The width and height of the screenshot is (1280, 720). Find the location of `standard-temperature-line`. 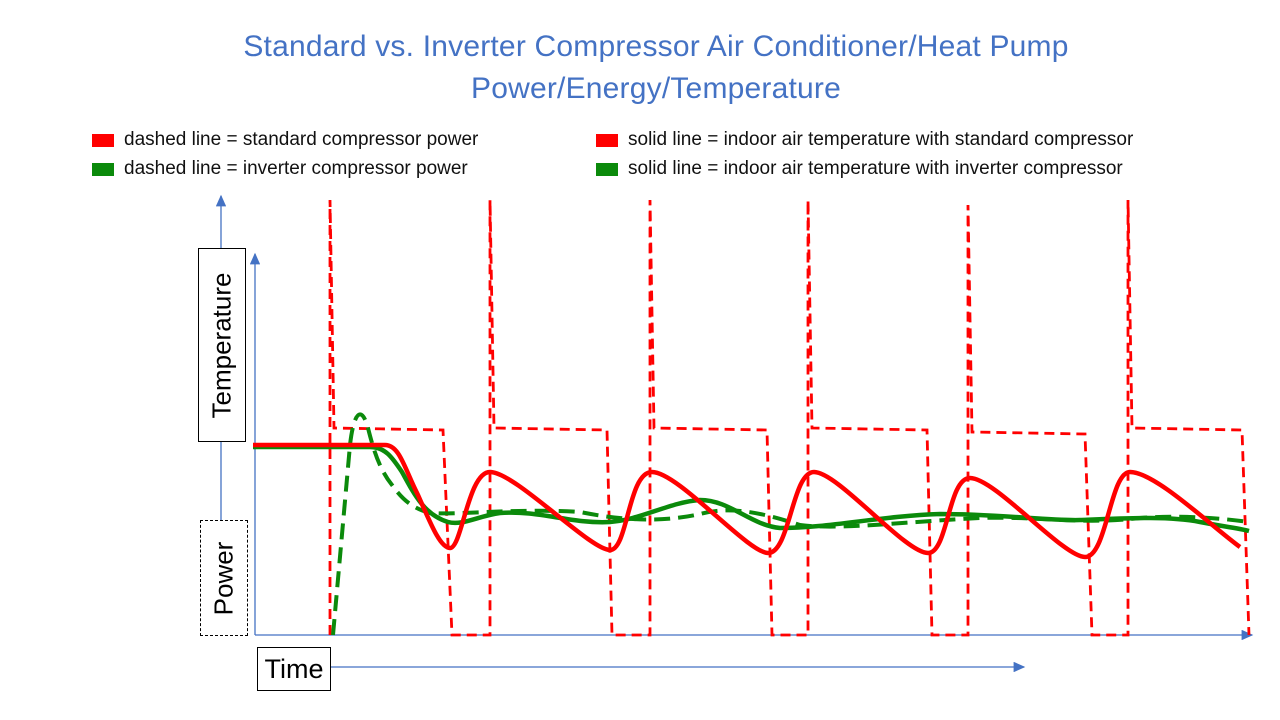

standard-temperature-line is located at coordinates (747, 501).